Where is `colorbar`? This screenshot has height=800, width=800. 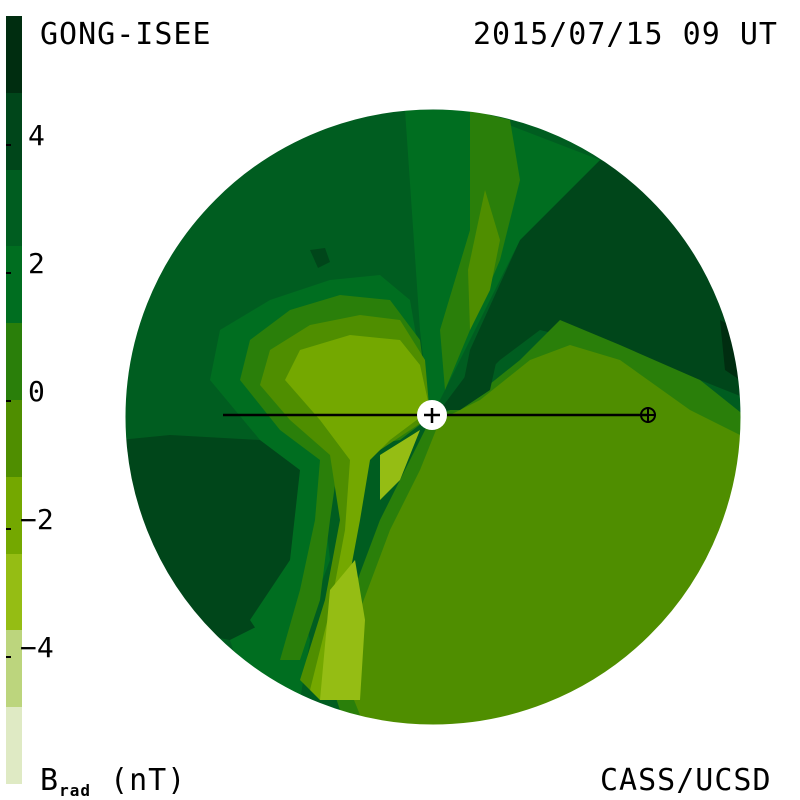
colorbar is located at coordinates (14, 400).